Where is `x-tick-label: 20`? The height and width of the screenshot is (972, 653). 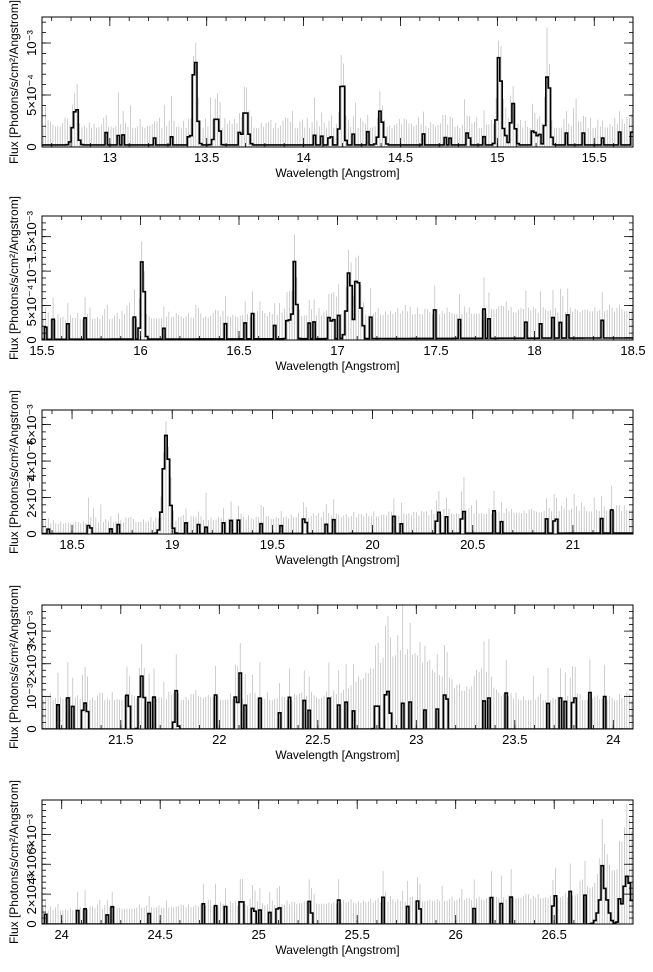 x-tick-label: 20 is located at coordinates (372, 544).